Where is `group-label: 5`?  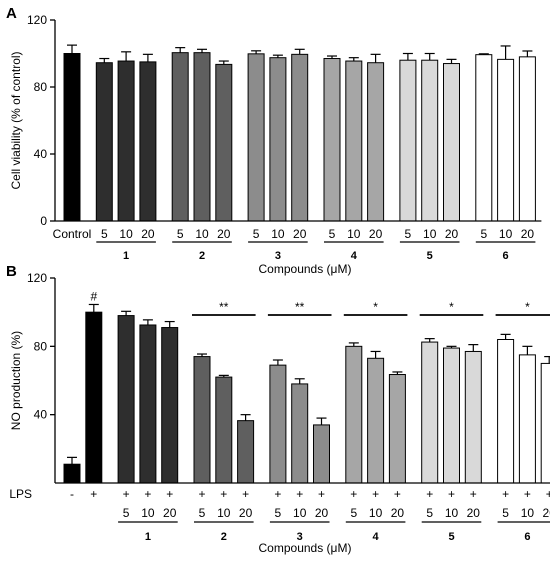
group-label: 5 is located at coordinates (430, 256).